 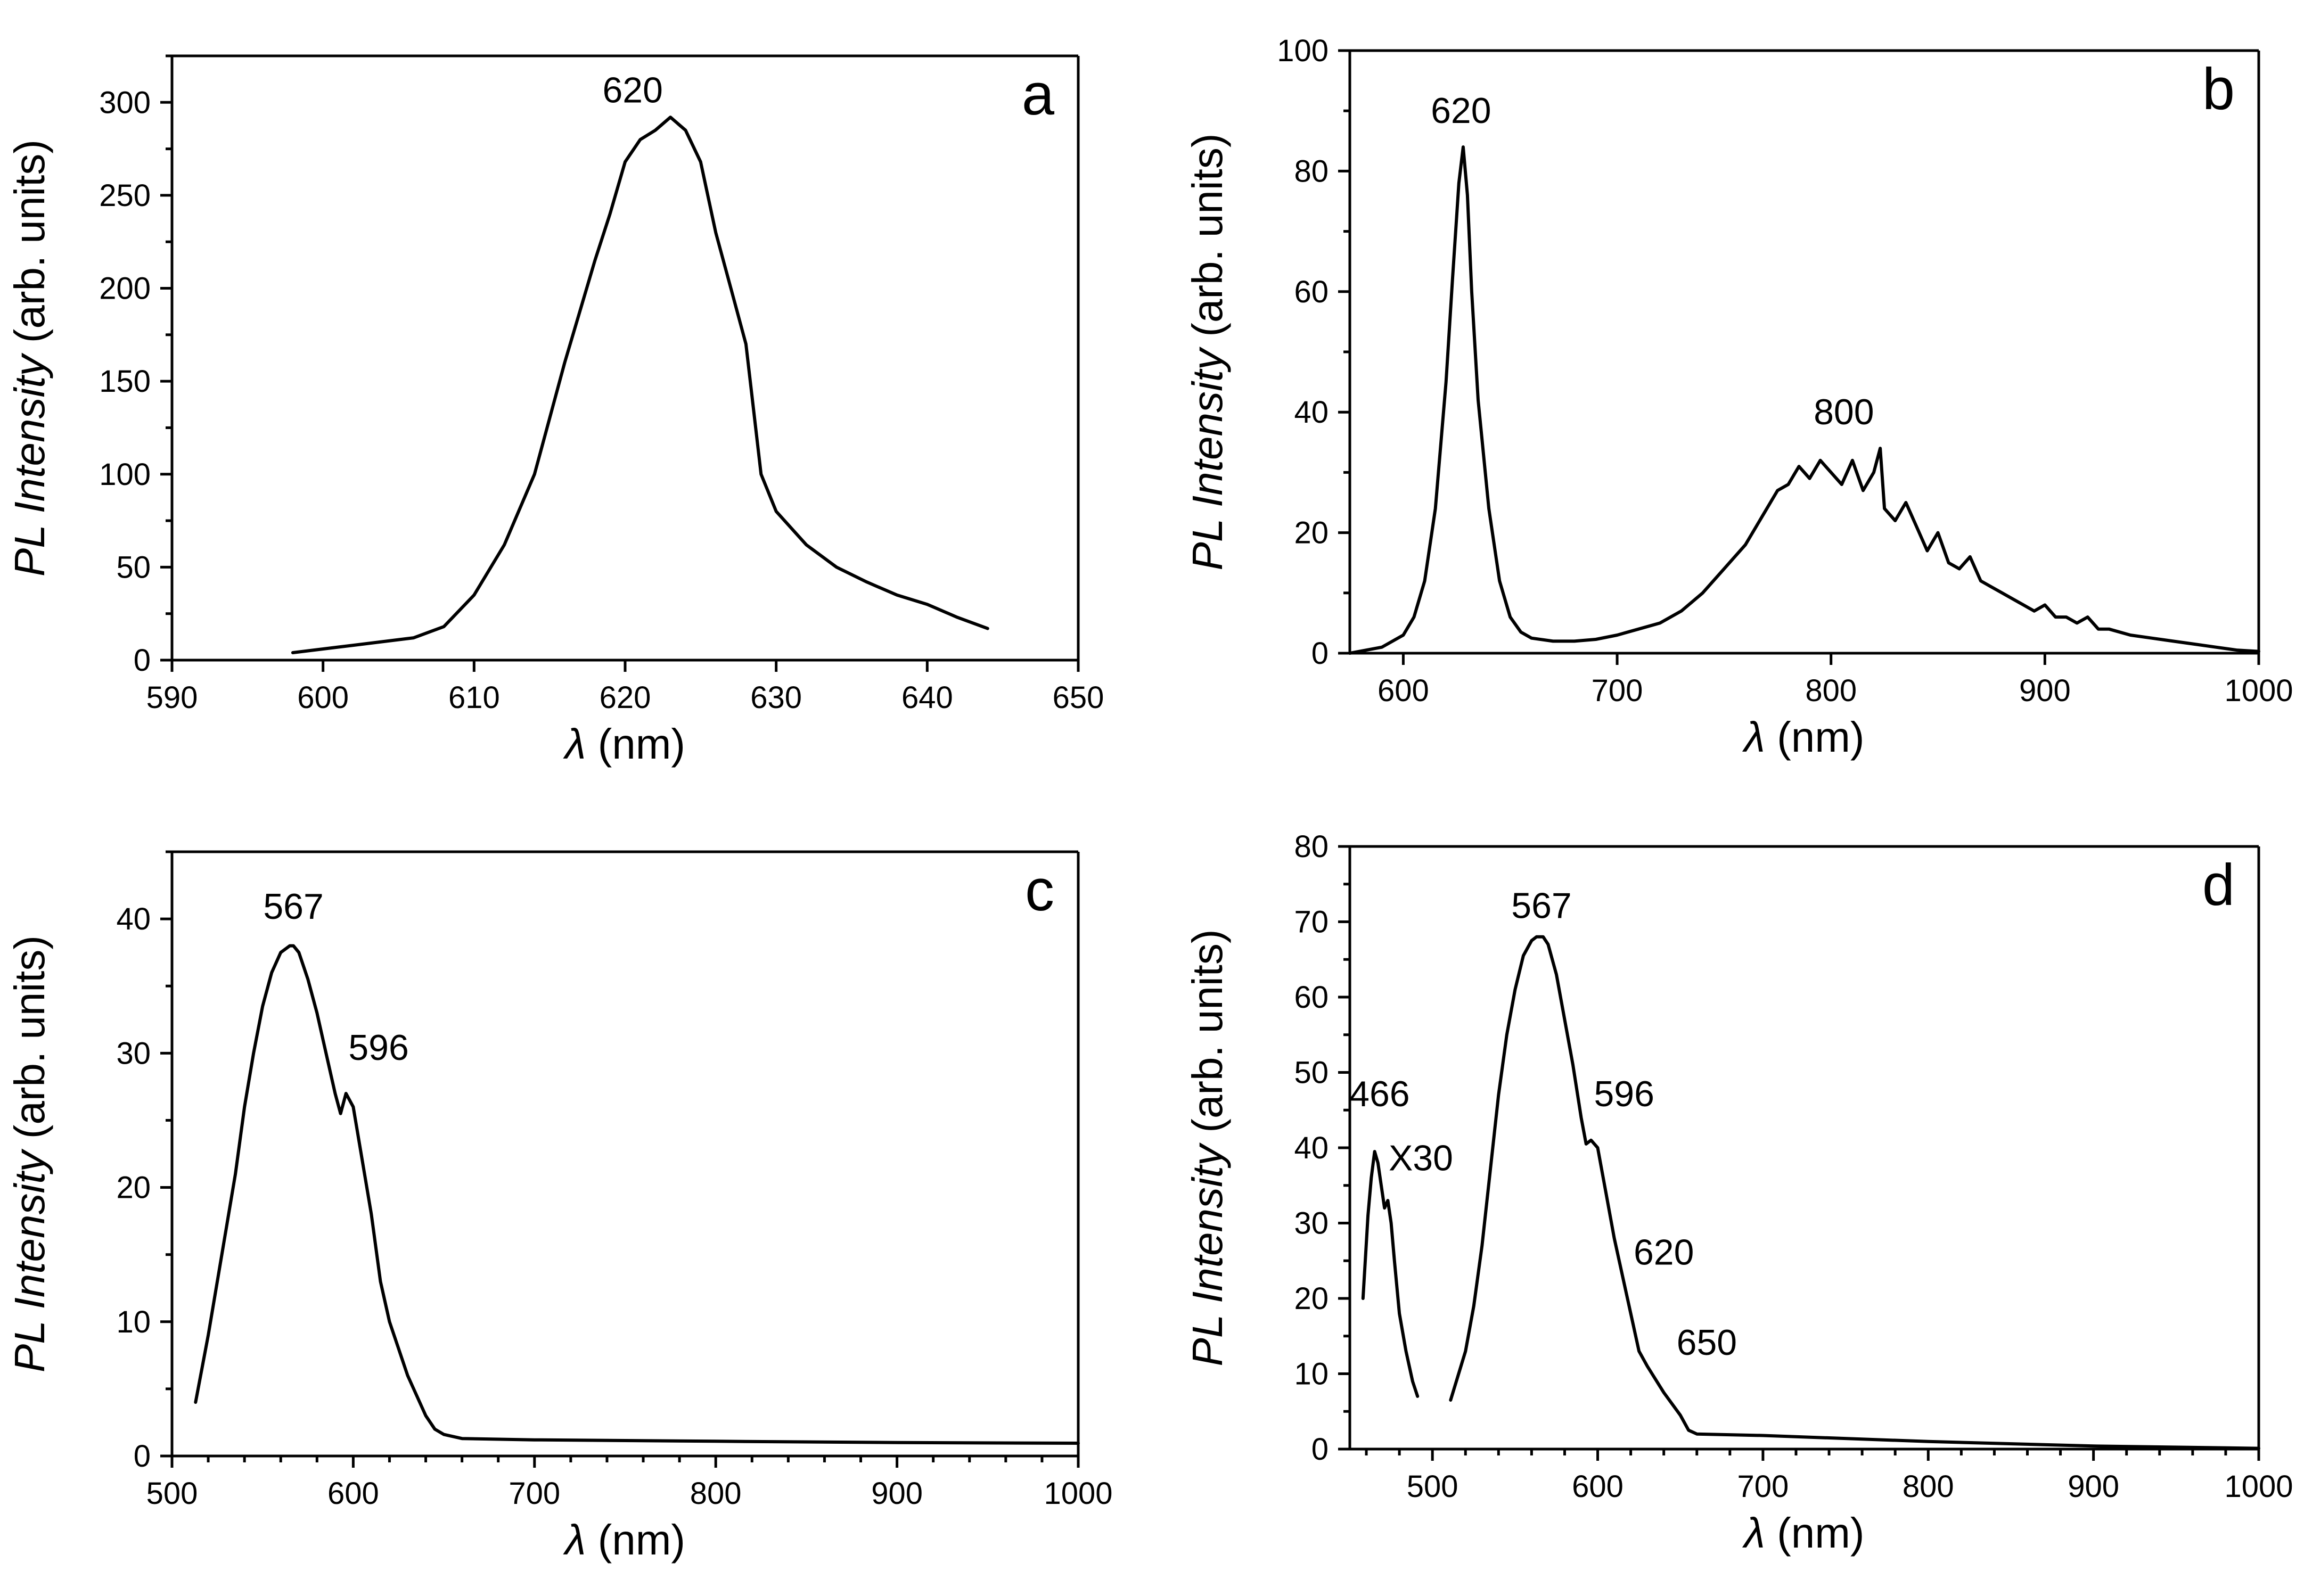 What do you see at coordinates (2218, 885) in the screenshot?
I see `panel-label: d` at bounding box center [2218, 885].